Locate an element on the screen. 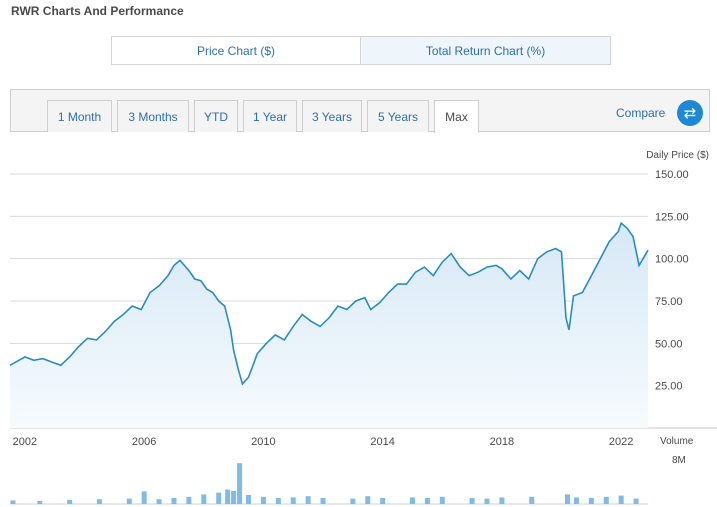 Image resolution: width=717 pixels, height=507 pixels. range-ytd-button: YTD is located at coordinates (216, 116).